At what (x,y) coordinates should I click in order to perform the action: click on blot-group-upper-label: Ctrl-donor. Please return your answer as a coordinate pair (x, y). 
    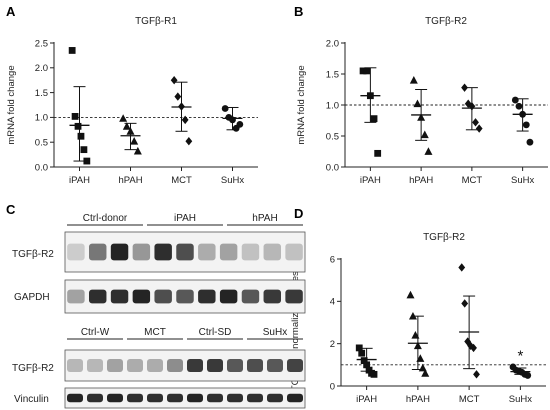
    Looking at the image, I should click on (105, 218).